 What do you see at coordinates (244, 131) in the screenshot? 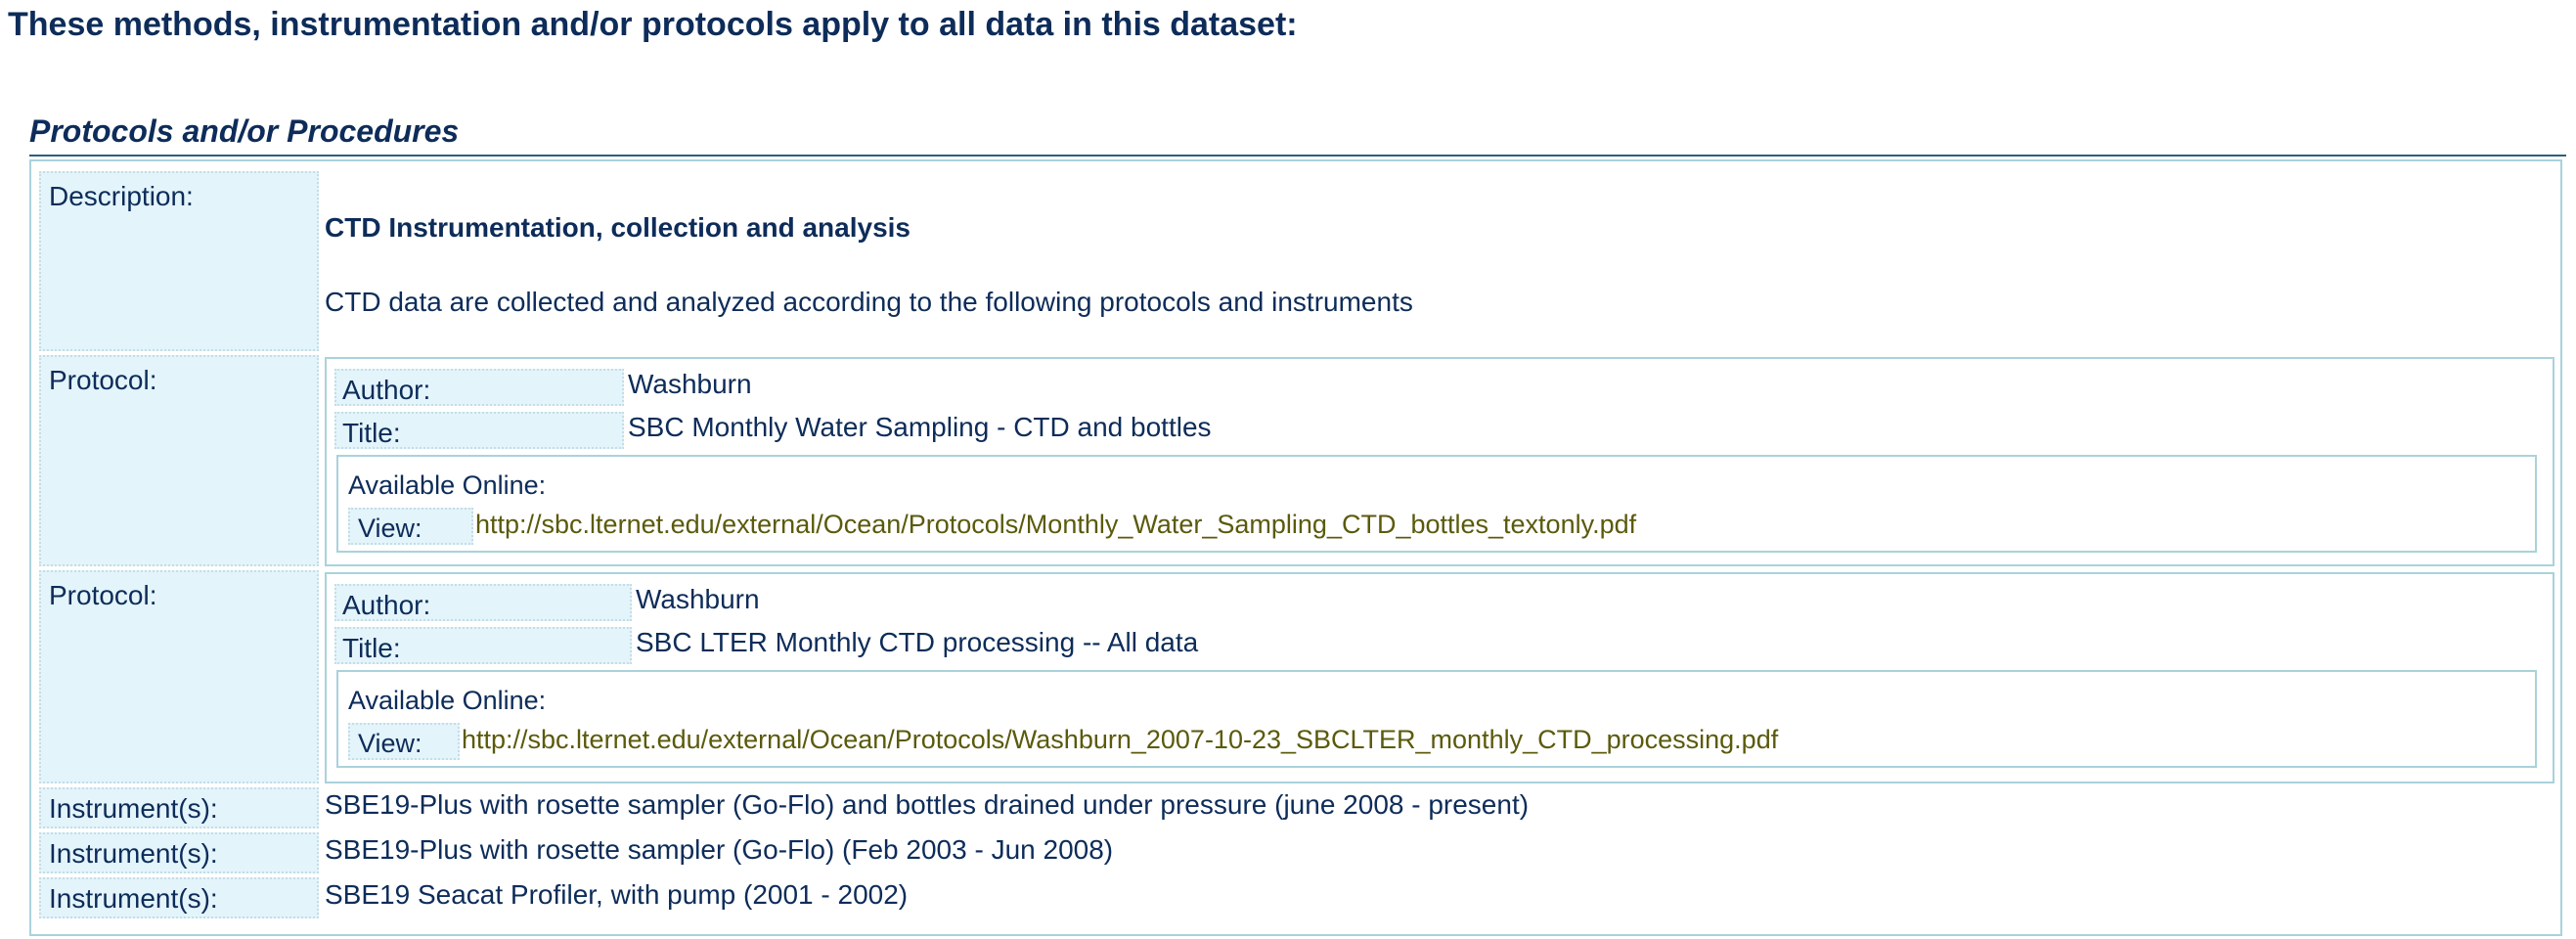
I see `section-heading: Protocols and/or Procedures` at bounding box center [244, 131].